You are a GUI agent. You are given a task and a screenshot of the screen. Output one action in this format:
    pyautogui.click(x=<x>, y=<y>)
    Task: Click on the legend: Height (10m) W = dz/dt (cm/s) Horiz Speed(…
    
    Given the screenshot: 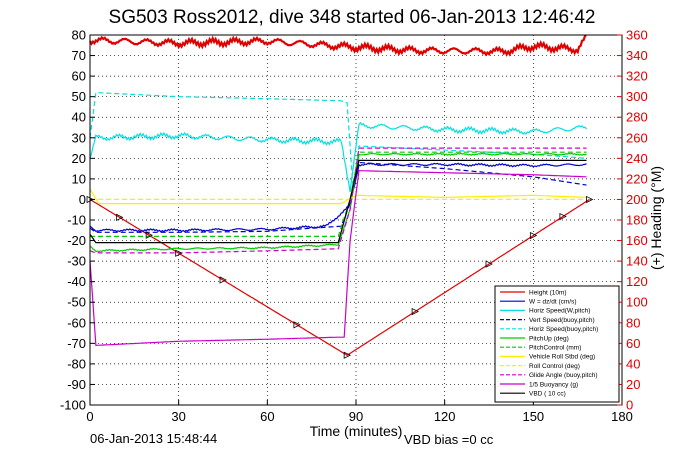 What is the action you would take?
    pyautogui.click(x=557, y=344)
    